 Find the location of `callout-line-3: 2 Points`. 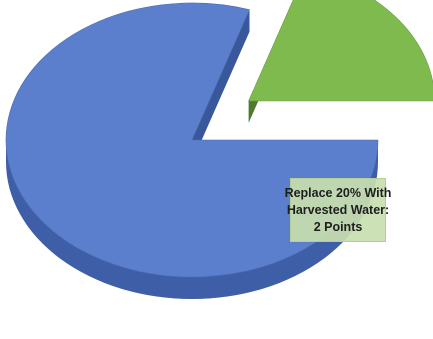

callout-line-3: 2 Points is located at coordinates (338, 226).